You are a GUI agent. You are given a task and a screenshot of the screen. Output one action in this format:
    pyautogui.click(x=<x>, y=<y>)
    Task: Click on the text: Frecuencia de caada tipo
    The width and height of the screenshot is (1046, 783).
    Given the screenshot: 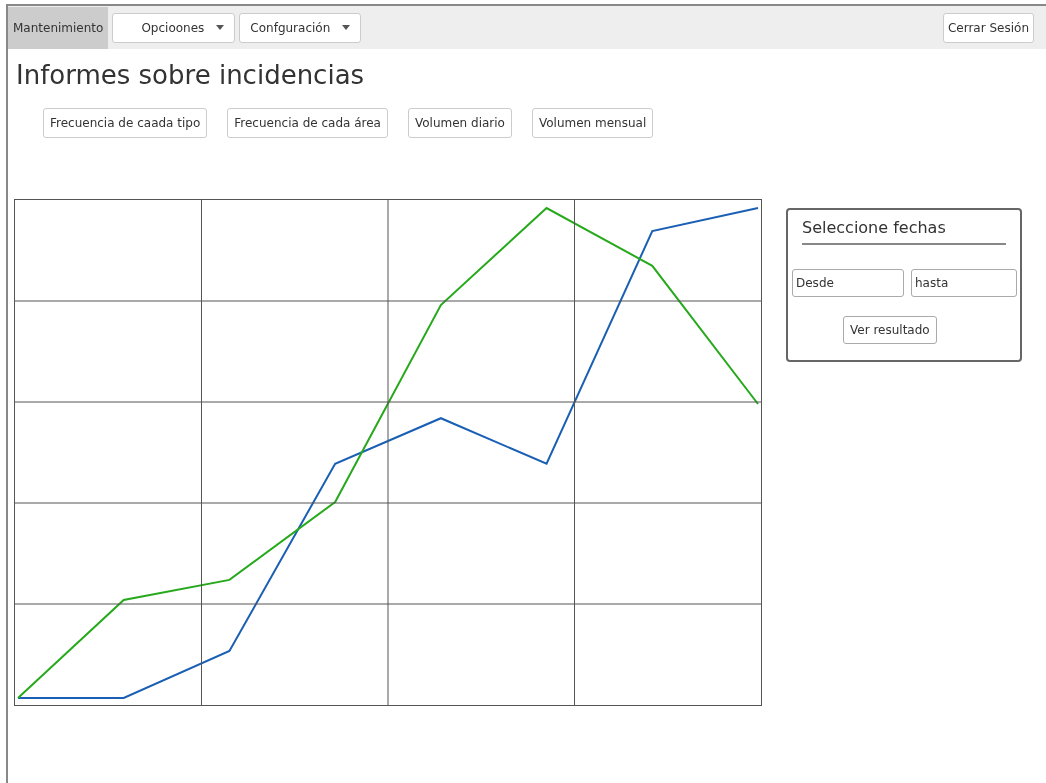 What is the action you would take?
    pyautogui.click(x=125, y=123)
    